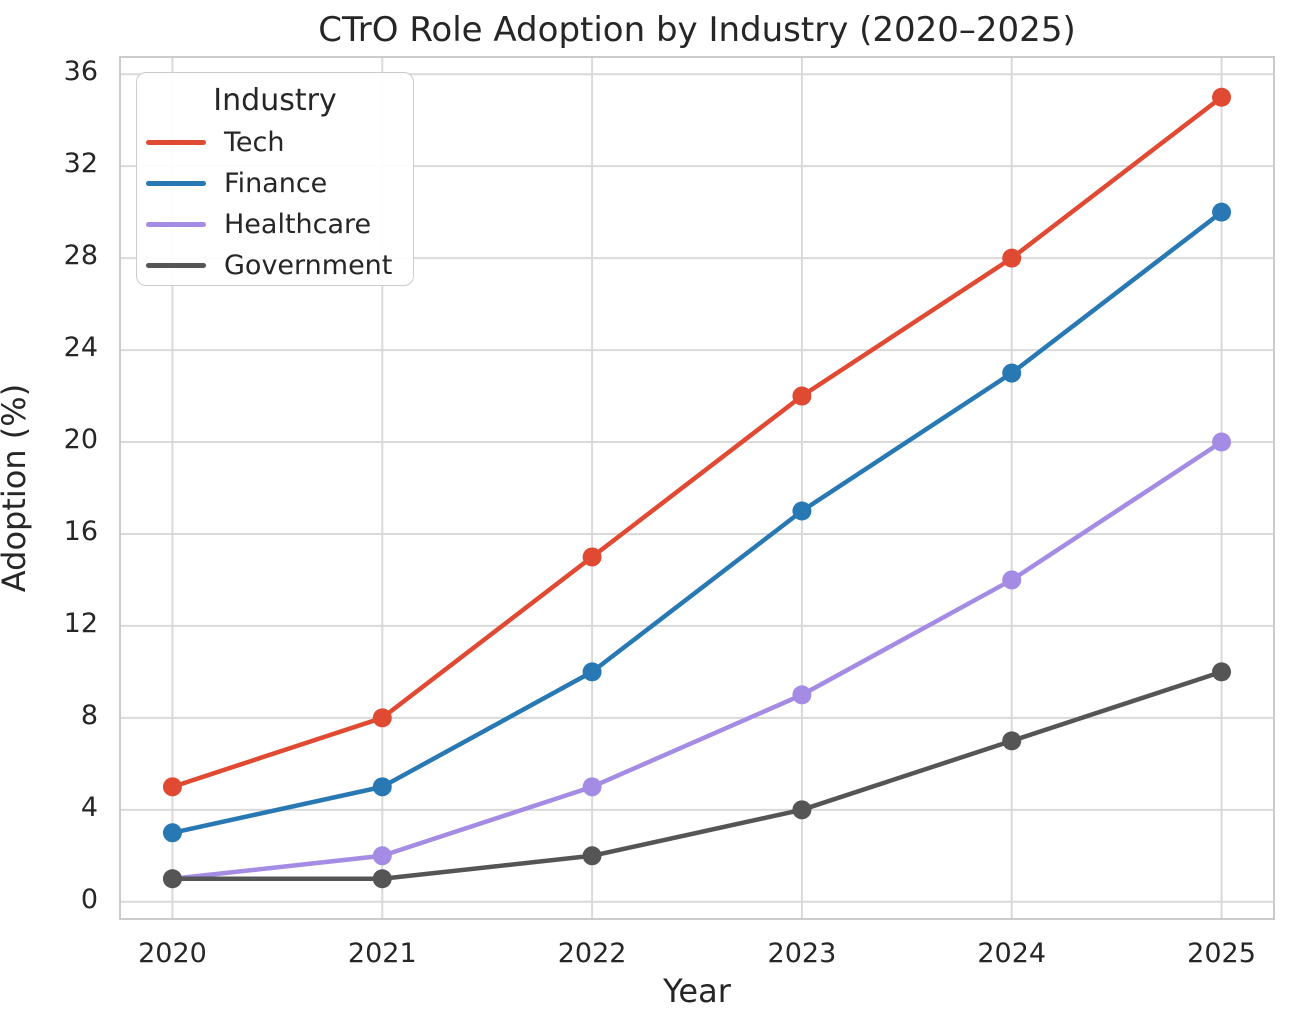 This screenshot has width=1292, height=1029. I want to click on legend-item-tech: Tech, so click(275, 142).